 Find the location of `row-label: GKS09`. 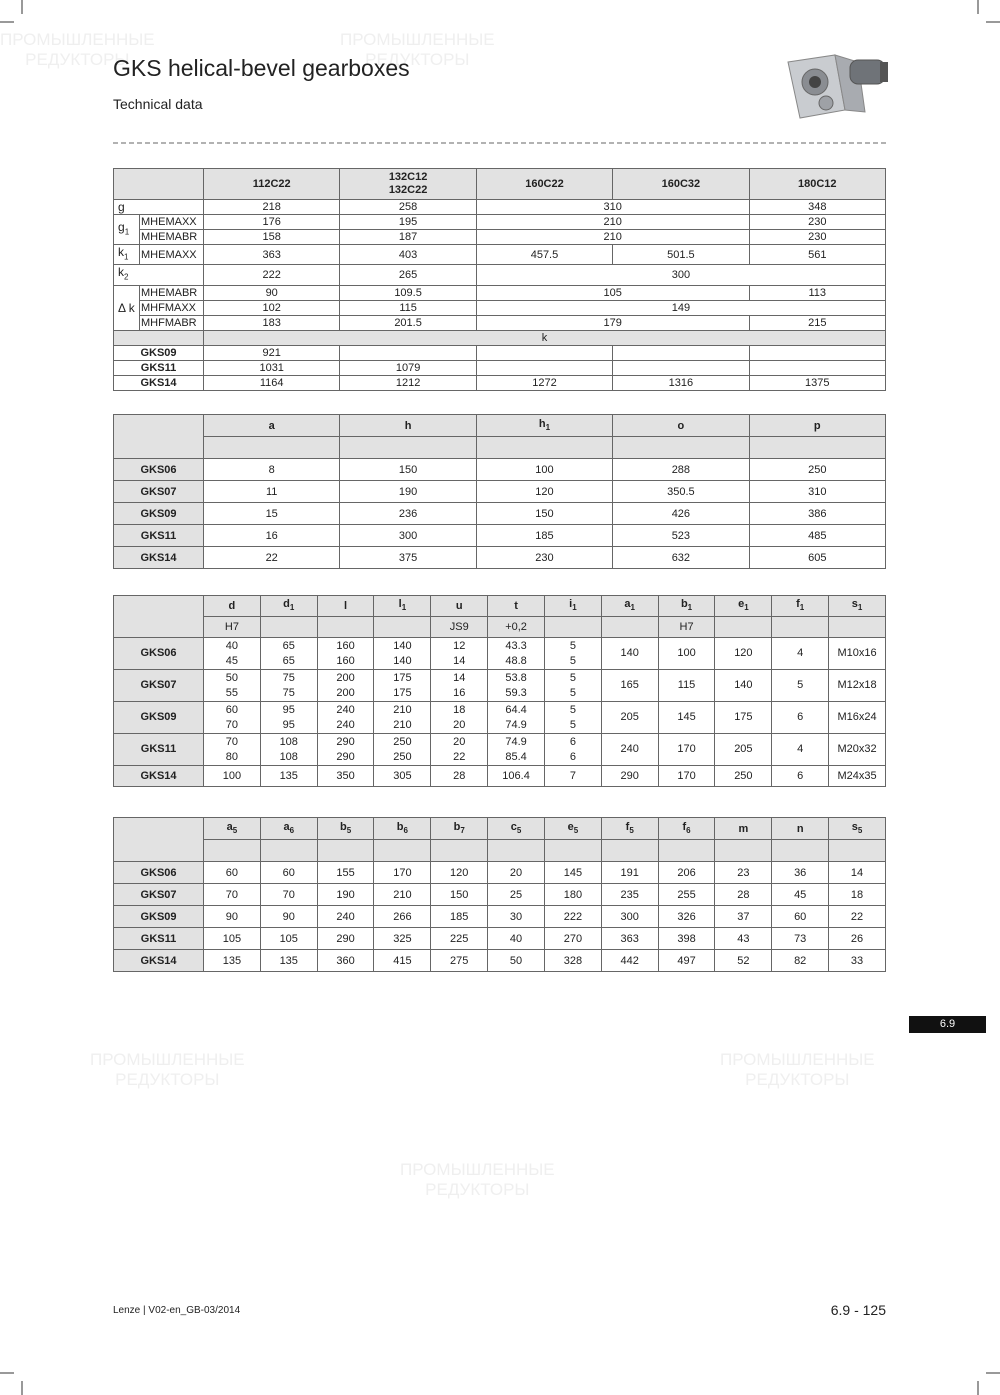

row-label: GKS09 is located at coordinates (158, 352).